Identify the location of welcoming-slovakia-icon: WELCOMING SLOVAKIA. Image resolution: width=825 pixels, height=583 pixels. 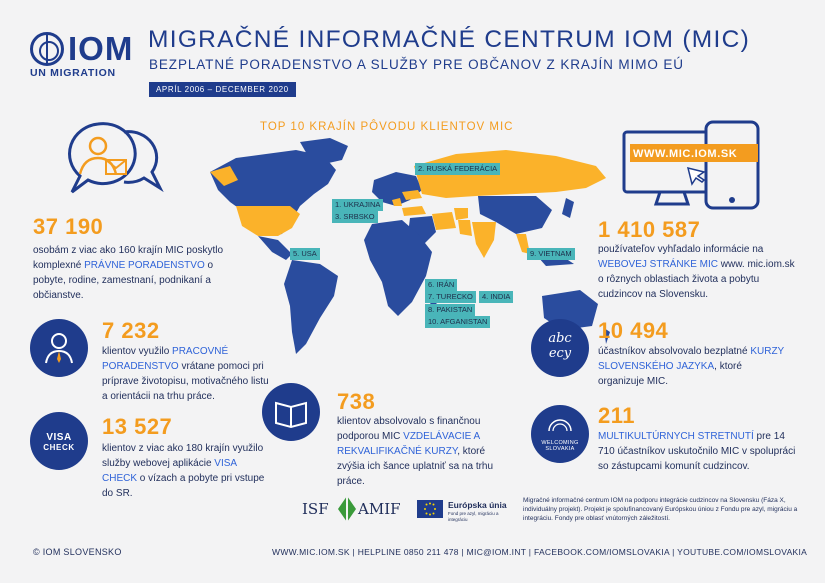
(560, 434).